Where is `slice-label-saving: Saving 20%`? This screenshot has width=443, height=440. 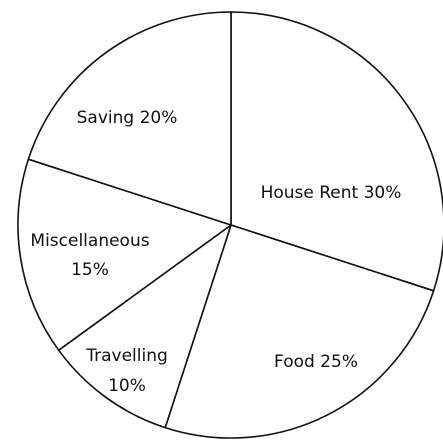 slice-label-saving: Saving 20% is located at coordinates (127, 118).